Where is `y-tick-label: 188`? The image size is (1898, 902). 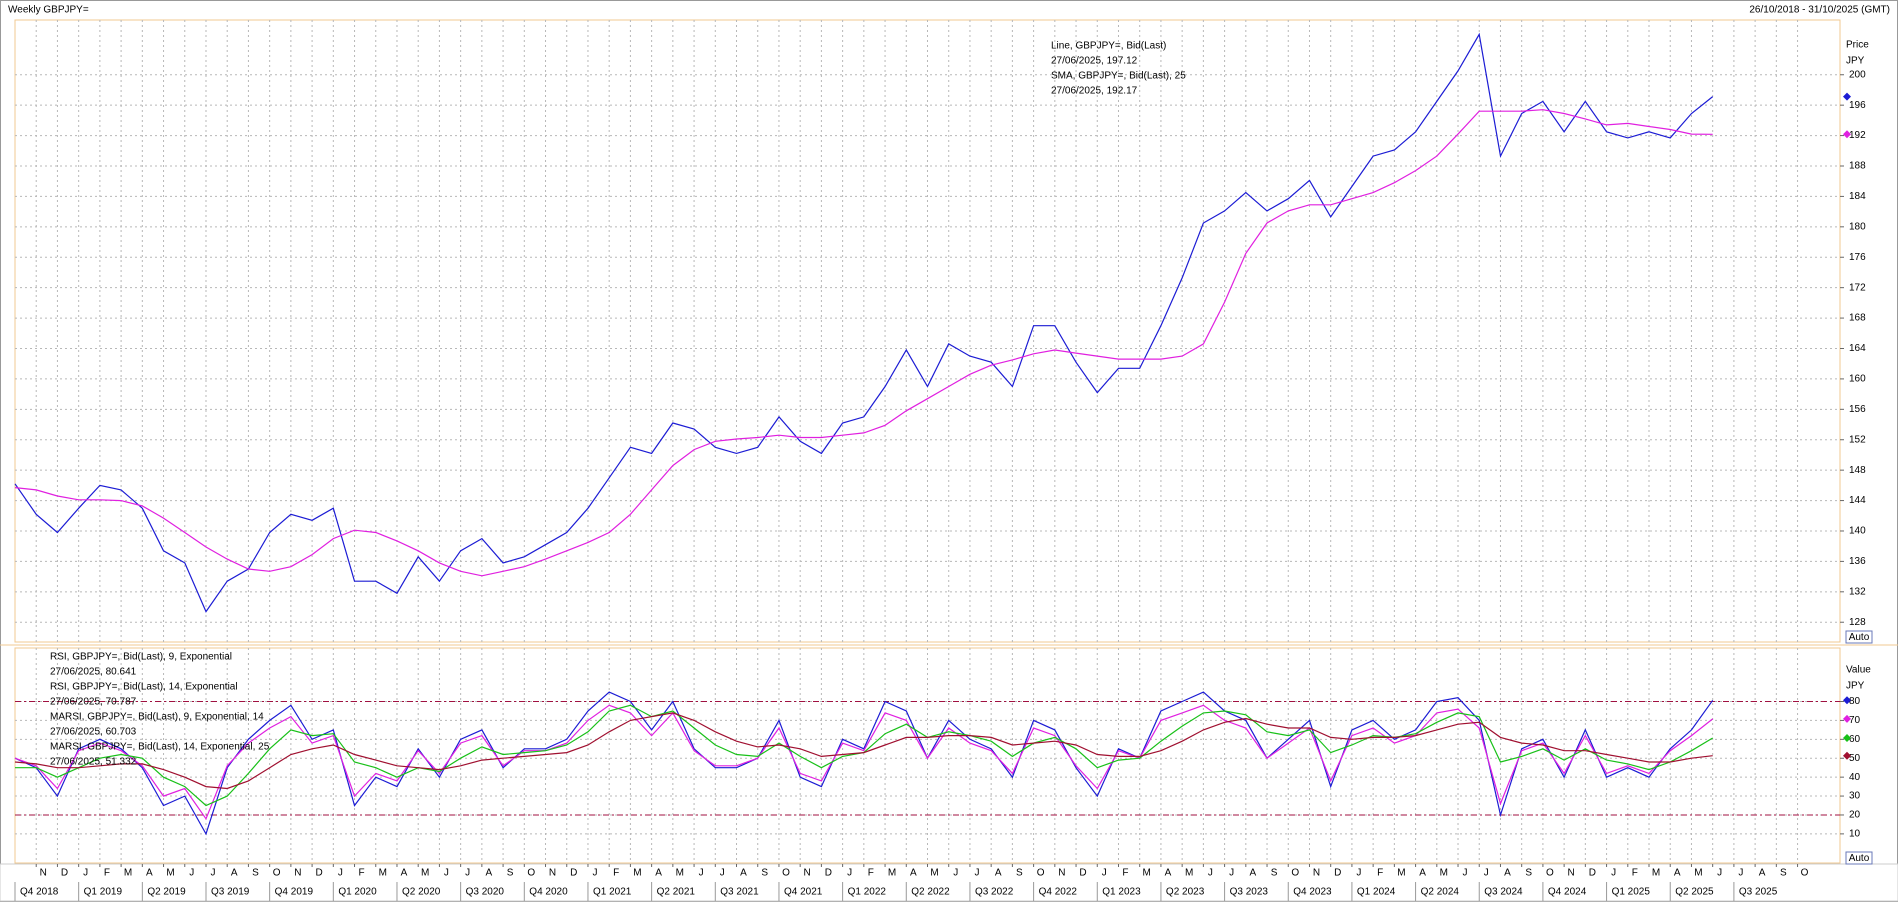
y-tick-label: 188 is located at coordinates (1857, 166).